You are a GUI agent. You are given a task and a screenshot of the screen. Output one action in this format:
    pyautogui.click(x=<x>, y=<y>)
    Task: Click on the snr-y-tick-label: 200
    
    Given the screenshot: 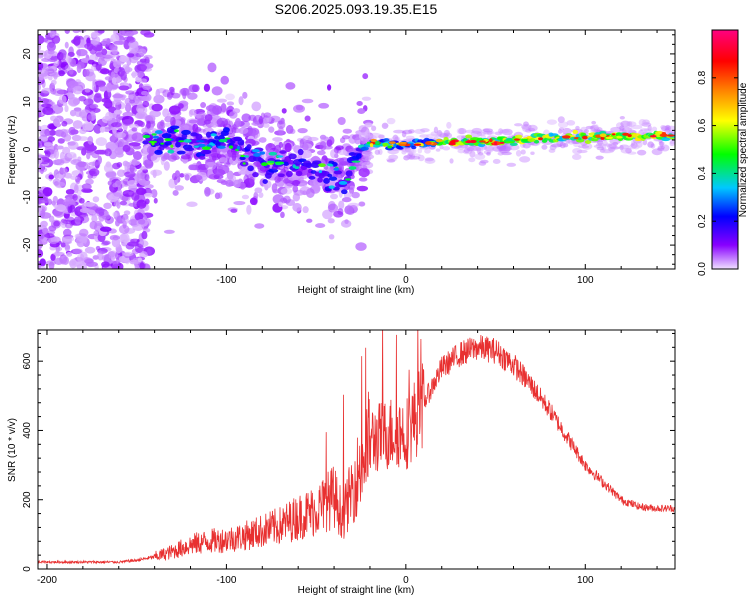 What is the action you would take?
    pyautogui.click(x=27, y=499)
    